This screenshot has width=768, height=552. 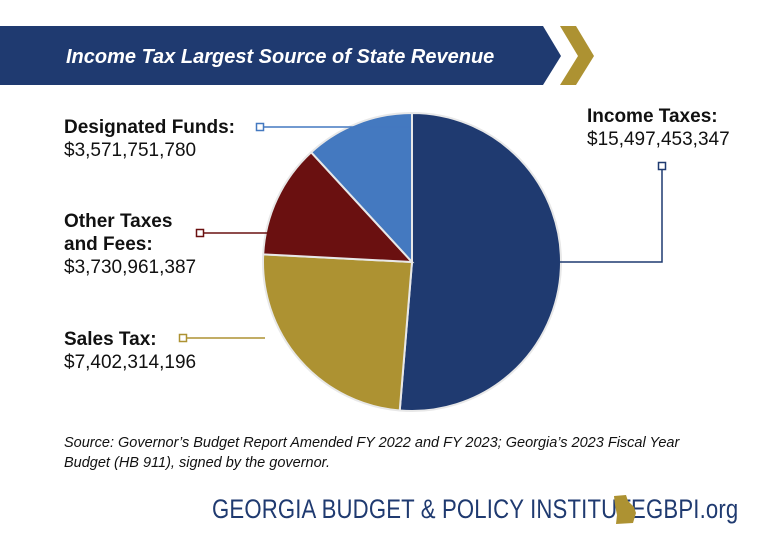 What do you see at coordinates (130, 244) in the screenshot?
I see `label-other: Other Taxes and Fees: $3,730,961,387` at bounding box center [130, 244].